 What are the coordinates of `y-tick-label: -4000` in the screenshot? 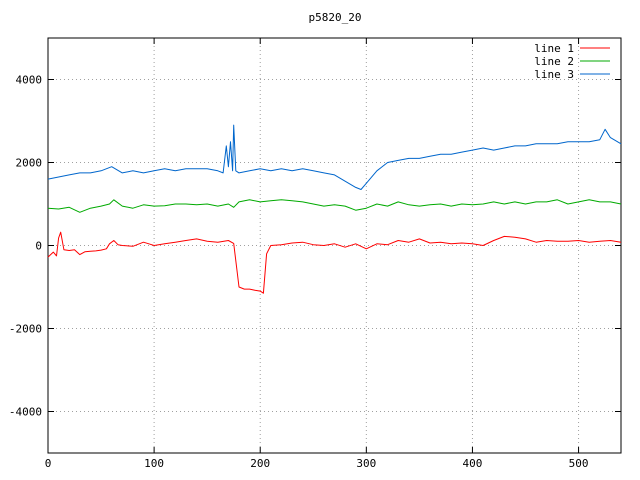 It's located at (25, 412).